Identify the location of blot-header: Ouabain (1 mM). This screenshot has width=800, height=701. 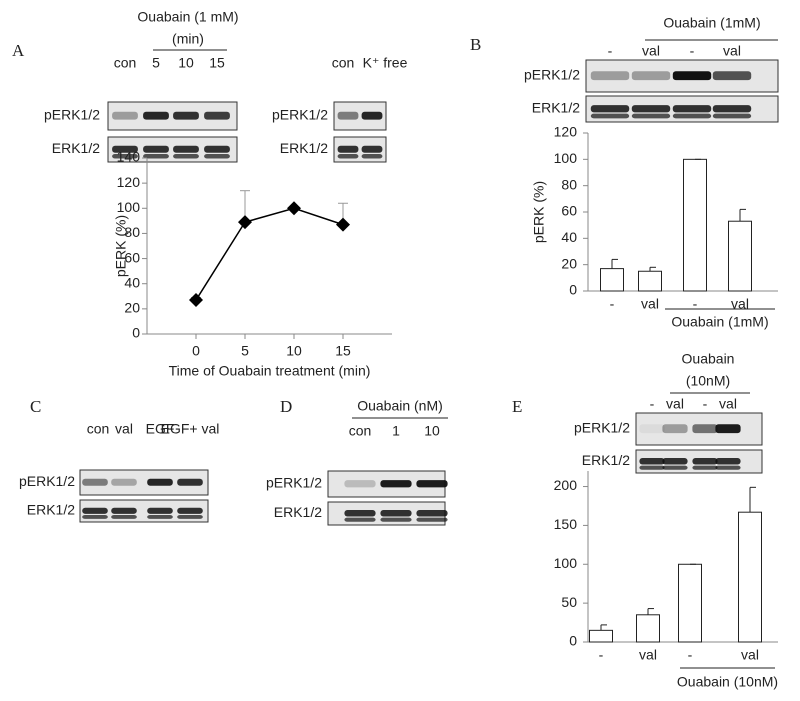
(187, 17).